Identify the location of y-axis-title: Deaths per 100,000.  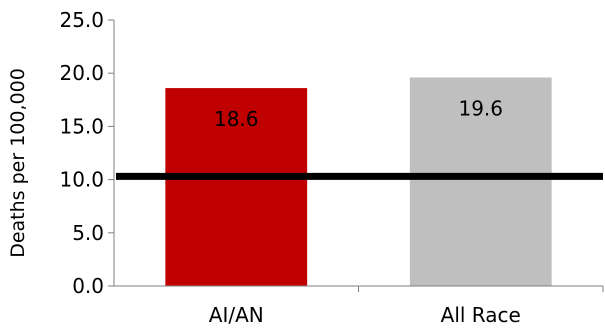
(18, 163).